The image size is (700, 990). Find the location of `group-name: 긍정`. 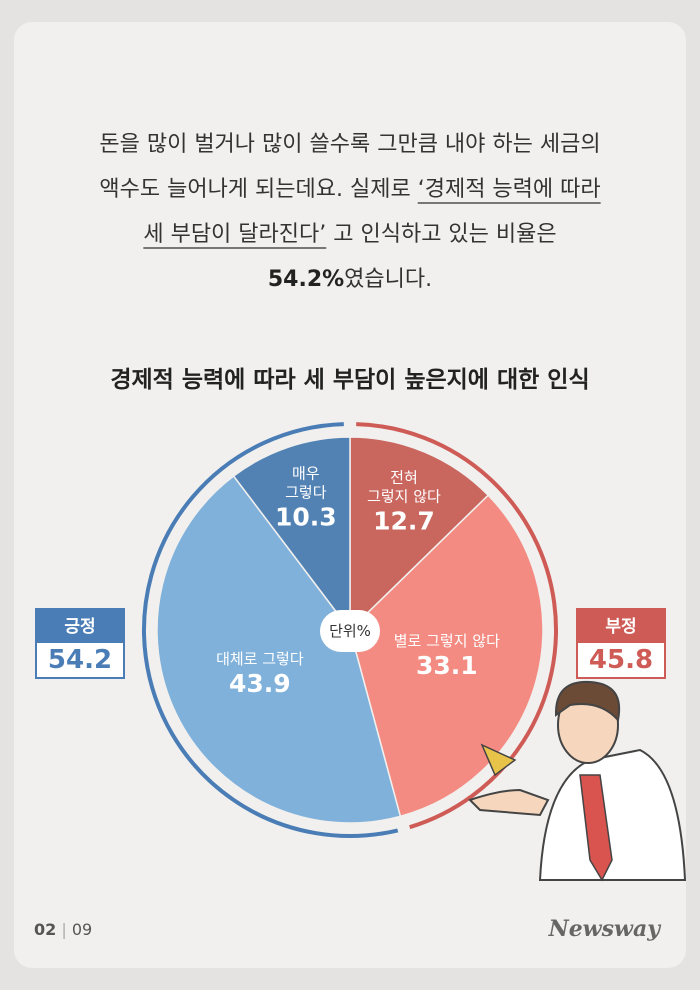

group-name: 긍정 is located at coordinates (80, 624).